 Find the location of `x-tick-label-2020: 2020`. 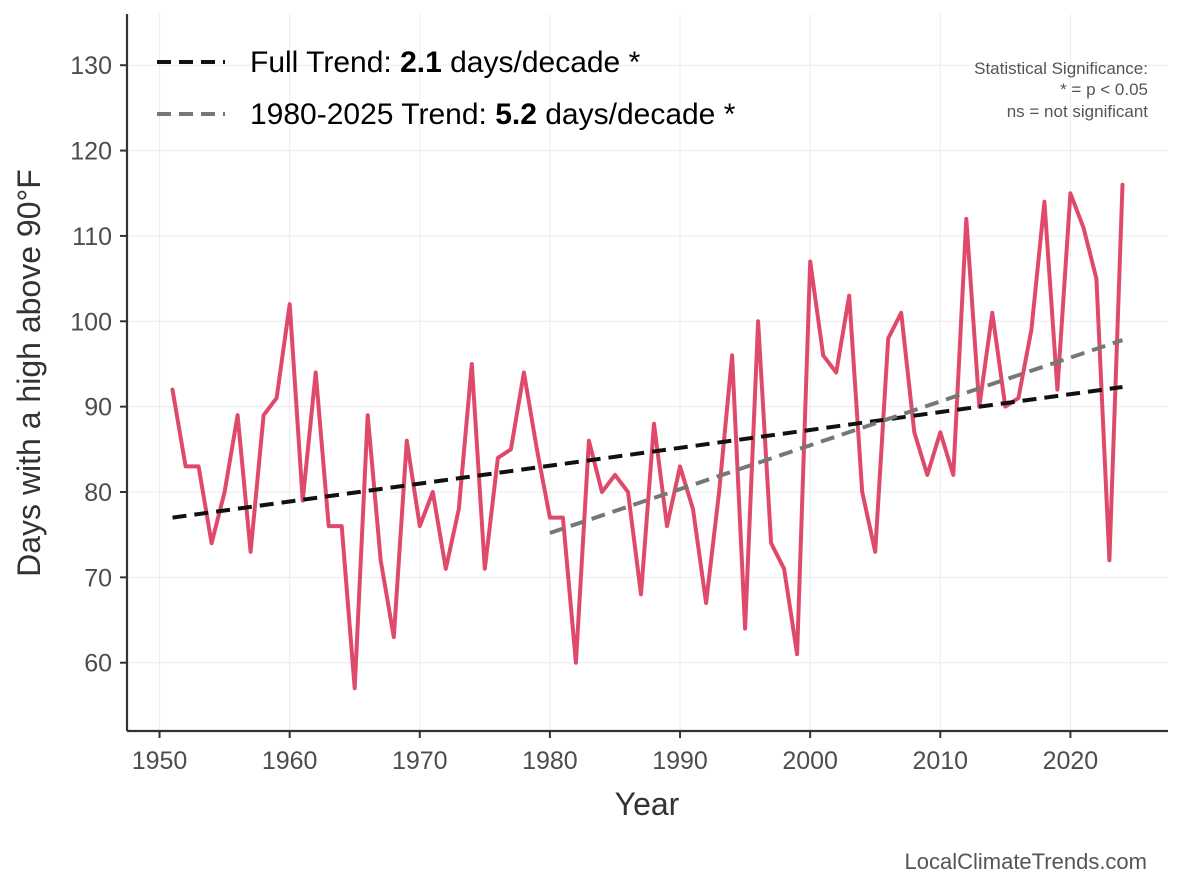

x-tick-label-2020: 2020 is located at coordinates (1071, 761).